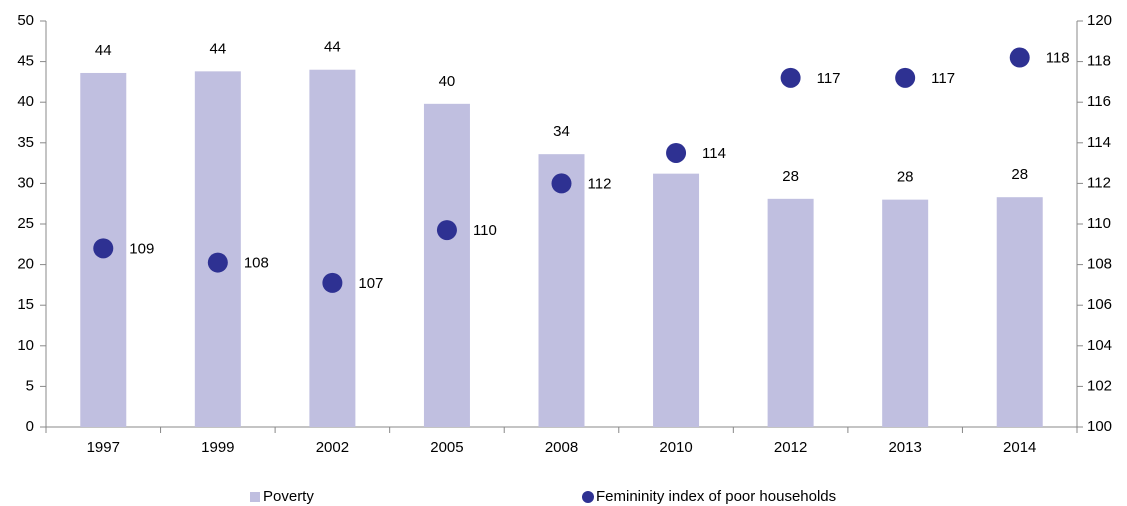  I want to click on legend-label: Poverty, so click(288, 496).